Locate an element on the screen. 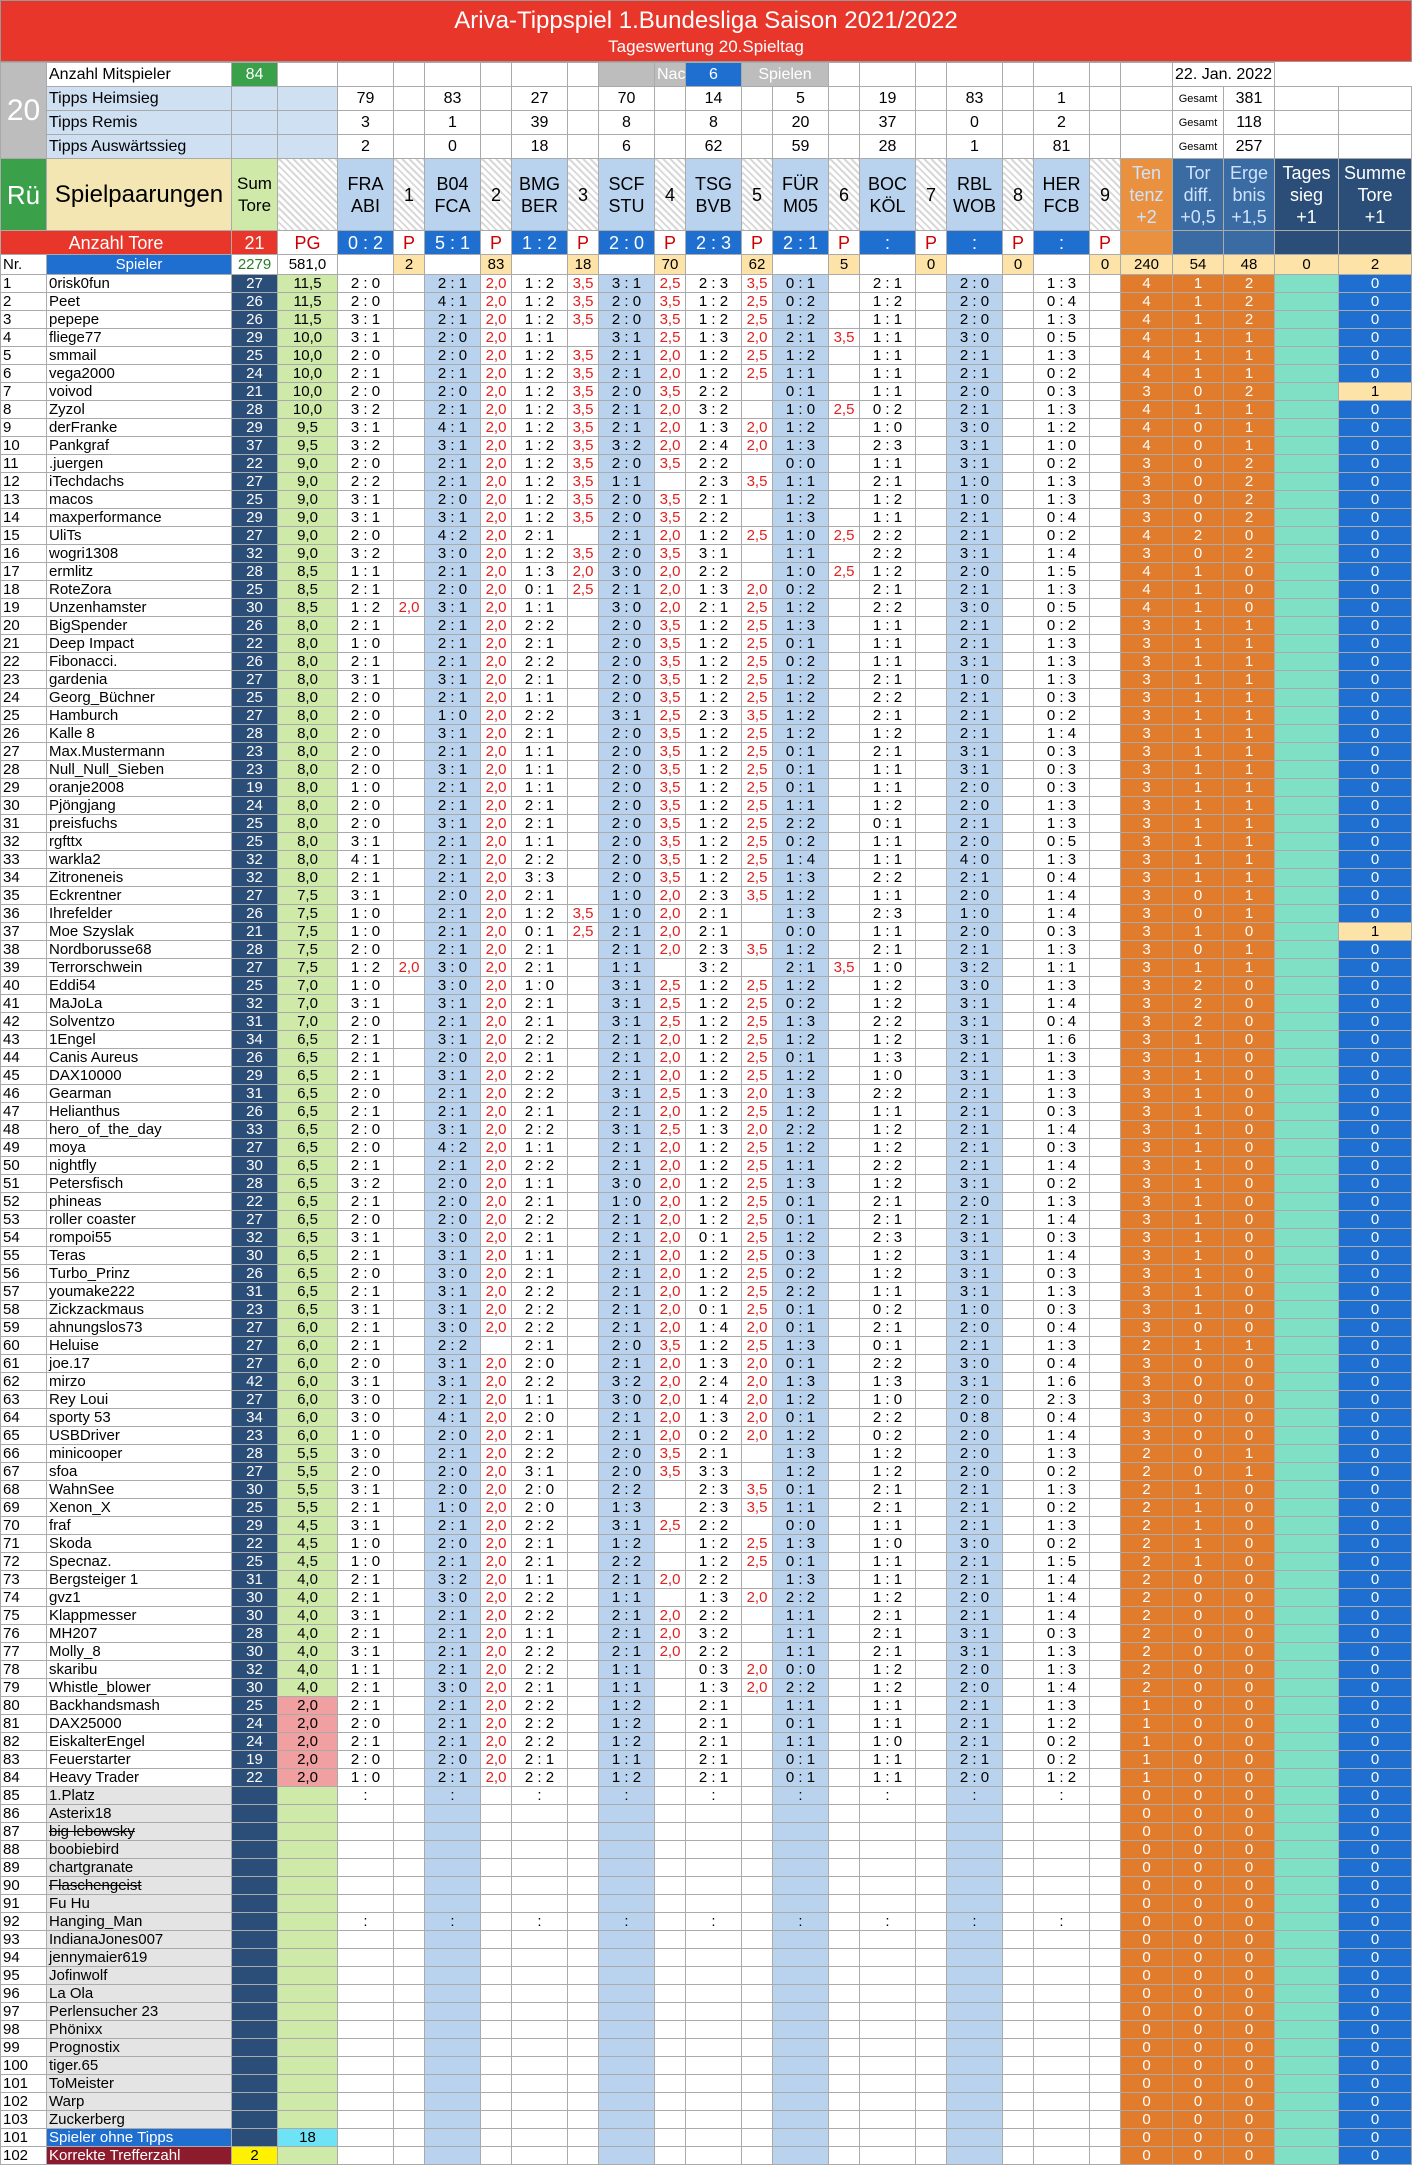 This screenshot has width=1412, height=2165. tip-cell: 2 : 3 is located at coordinates (887, 913).